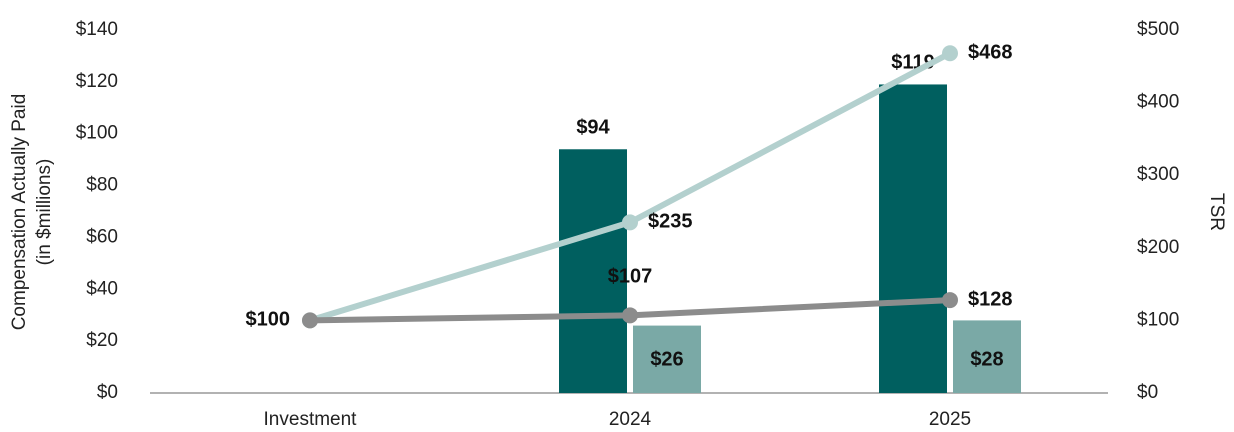 Image resolution: width=1234 pixels, height=432 pixels. What do you see at coordinates (990, 299) in the screenshot?
I see `value-label: $128` at bounding box center [990, 299].